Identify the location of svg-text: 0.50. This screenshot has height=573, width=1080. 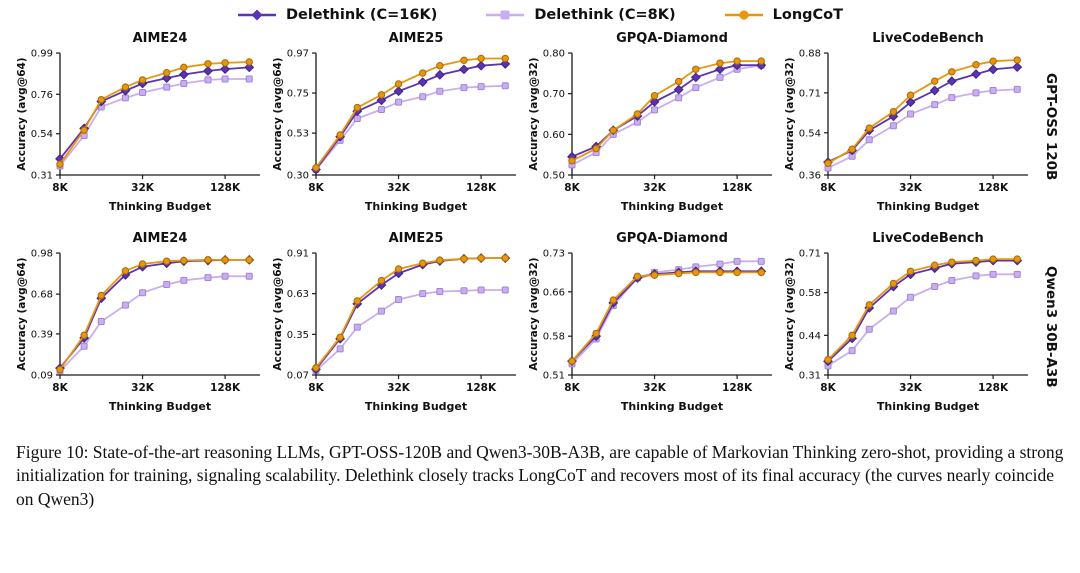
(554, 176).